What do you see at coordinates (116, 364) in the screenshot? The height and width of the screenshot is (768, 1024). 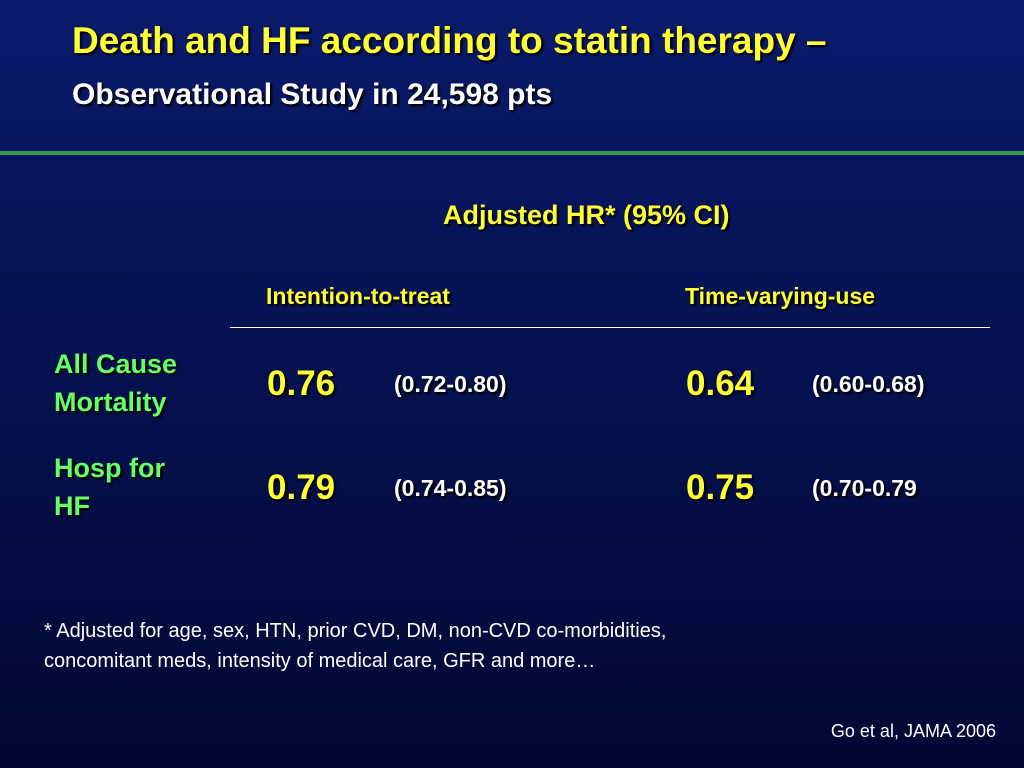 I see `row-label-line: All Cause` at bounding box center [116, 364].